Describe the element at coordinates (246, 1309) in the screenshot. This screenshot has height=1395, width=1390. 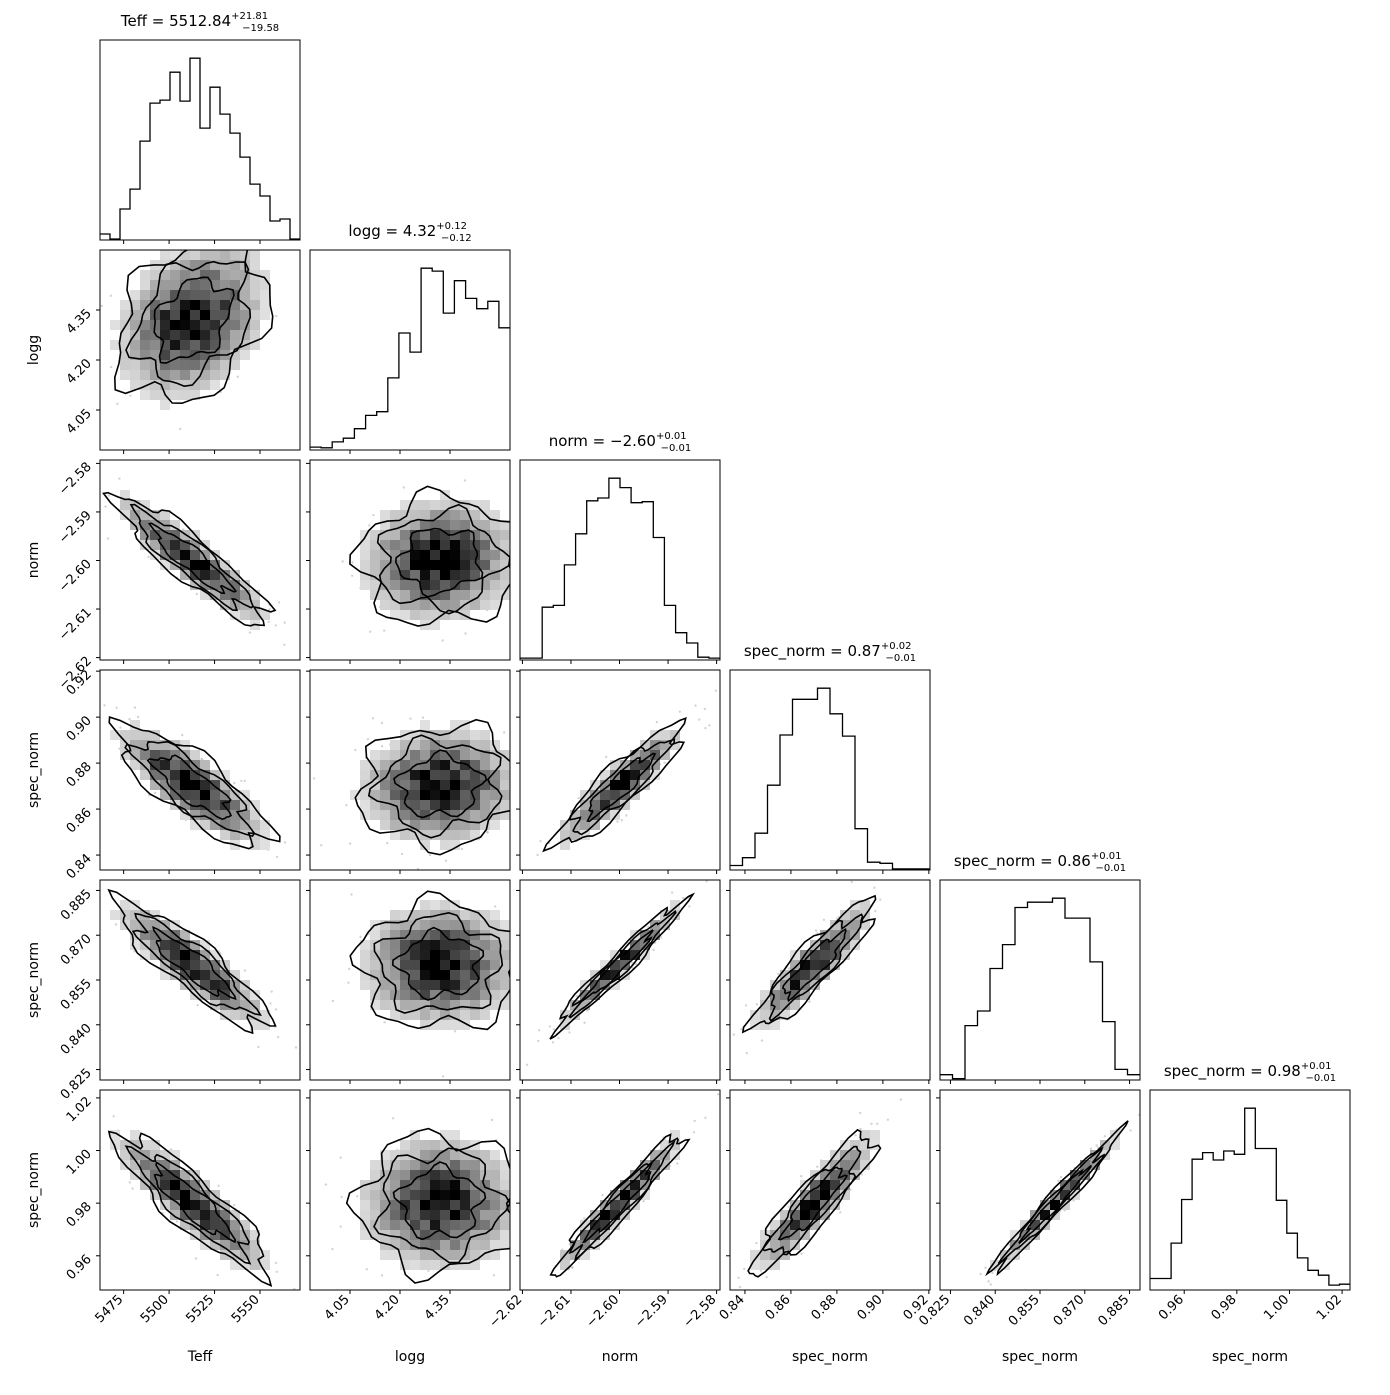
I see `x-tick-label: 5550` at that location.